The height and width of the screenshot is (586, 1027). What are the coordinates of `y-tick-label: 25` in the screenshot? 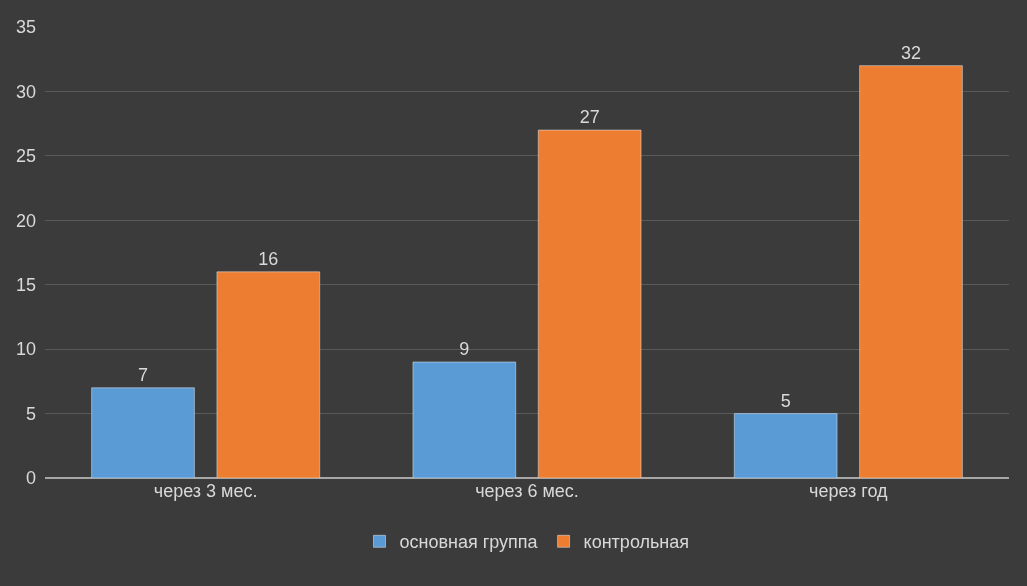 It's located at (25, 156).